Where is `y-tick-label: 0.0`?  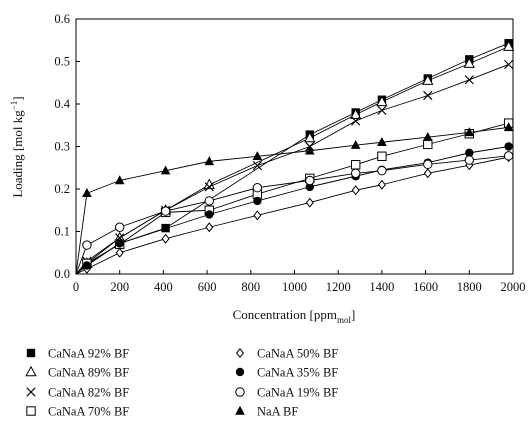 y-tick-label: 0.0 is located at coordinates (62, 274).